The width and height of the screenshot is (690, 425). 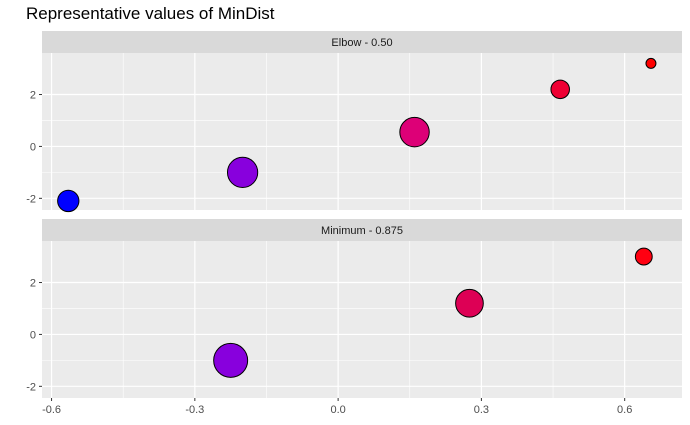 I want to click on x-tick-label: 0.3, so click(x=481, y=410).